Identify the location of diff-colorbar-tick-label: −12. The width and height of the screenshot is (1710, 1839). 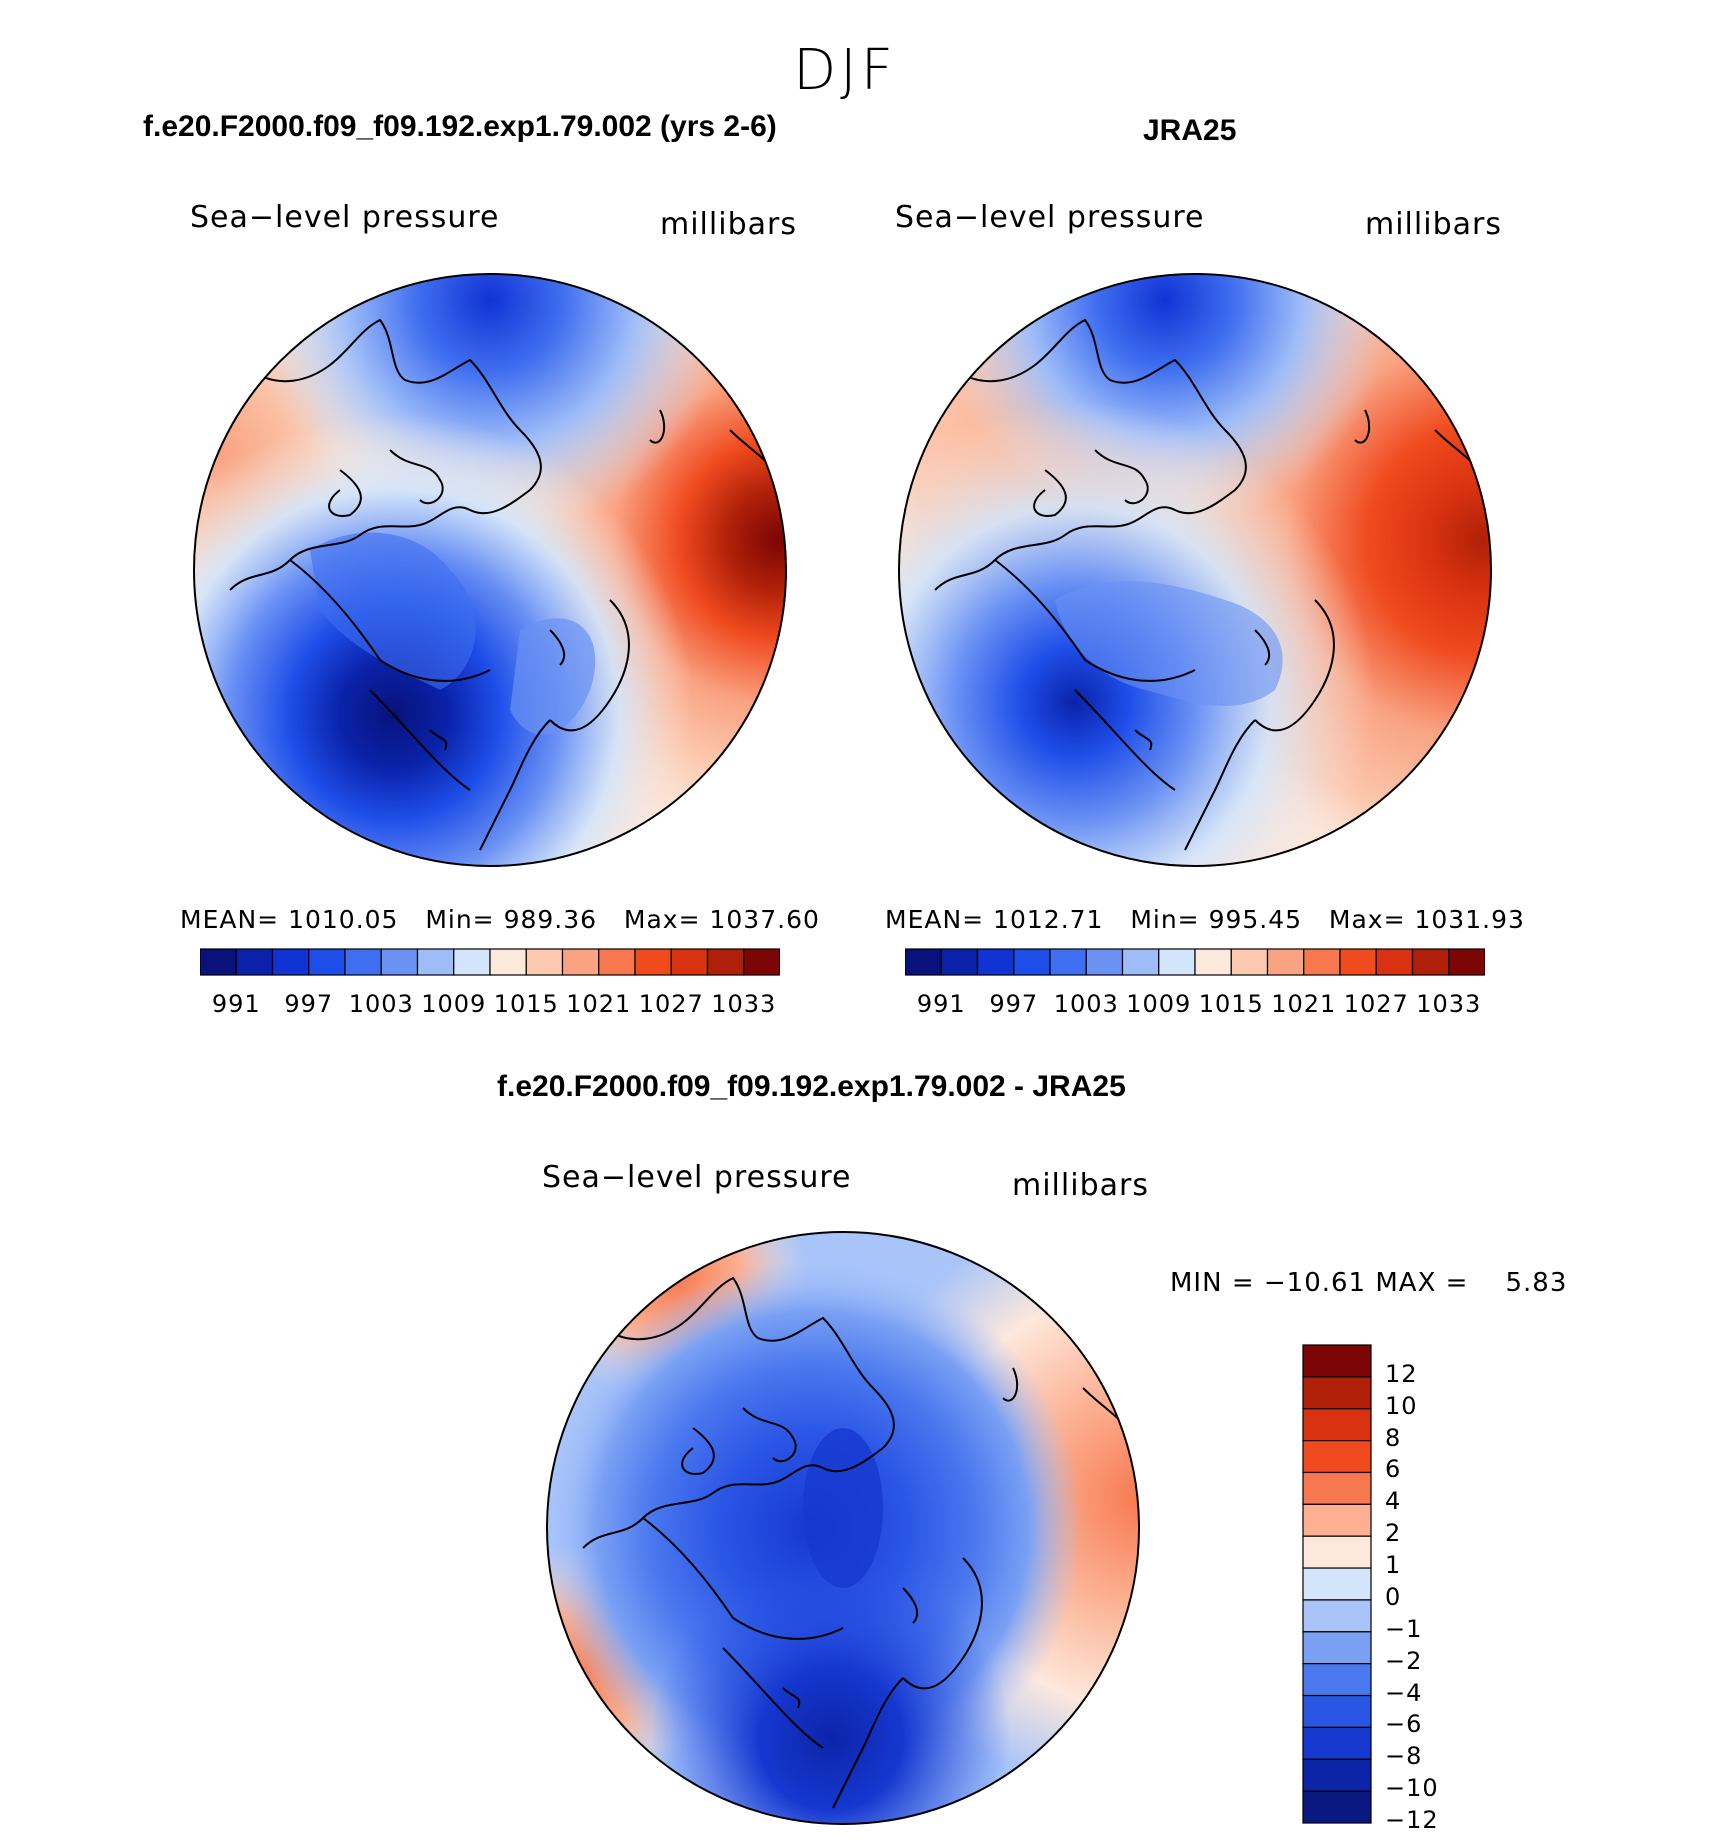
(1412, 1820).